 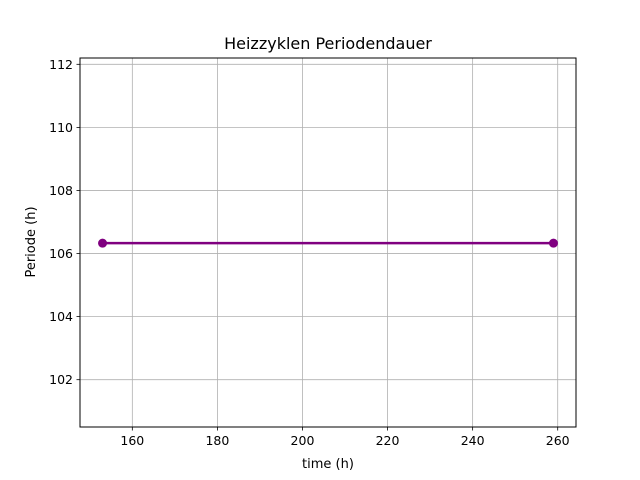 What do you see at coordinates (61, 316) in the screenshot?
I see `y-tick-label: 104` at bounding box center [61, 316].